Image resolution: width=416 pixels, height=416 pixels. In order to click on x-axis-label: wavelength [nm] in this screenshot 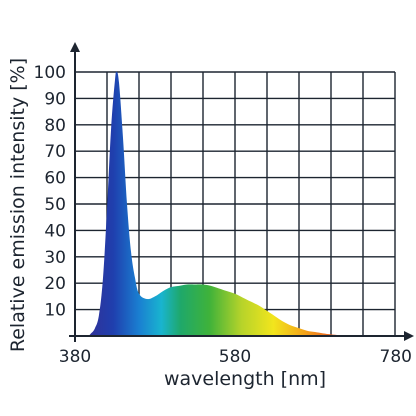, I will do `click(245, 379)`.